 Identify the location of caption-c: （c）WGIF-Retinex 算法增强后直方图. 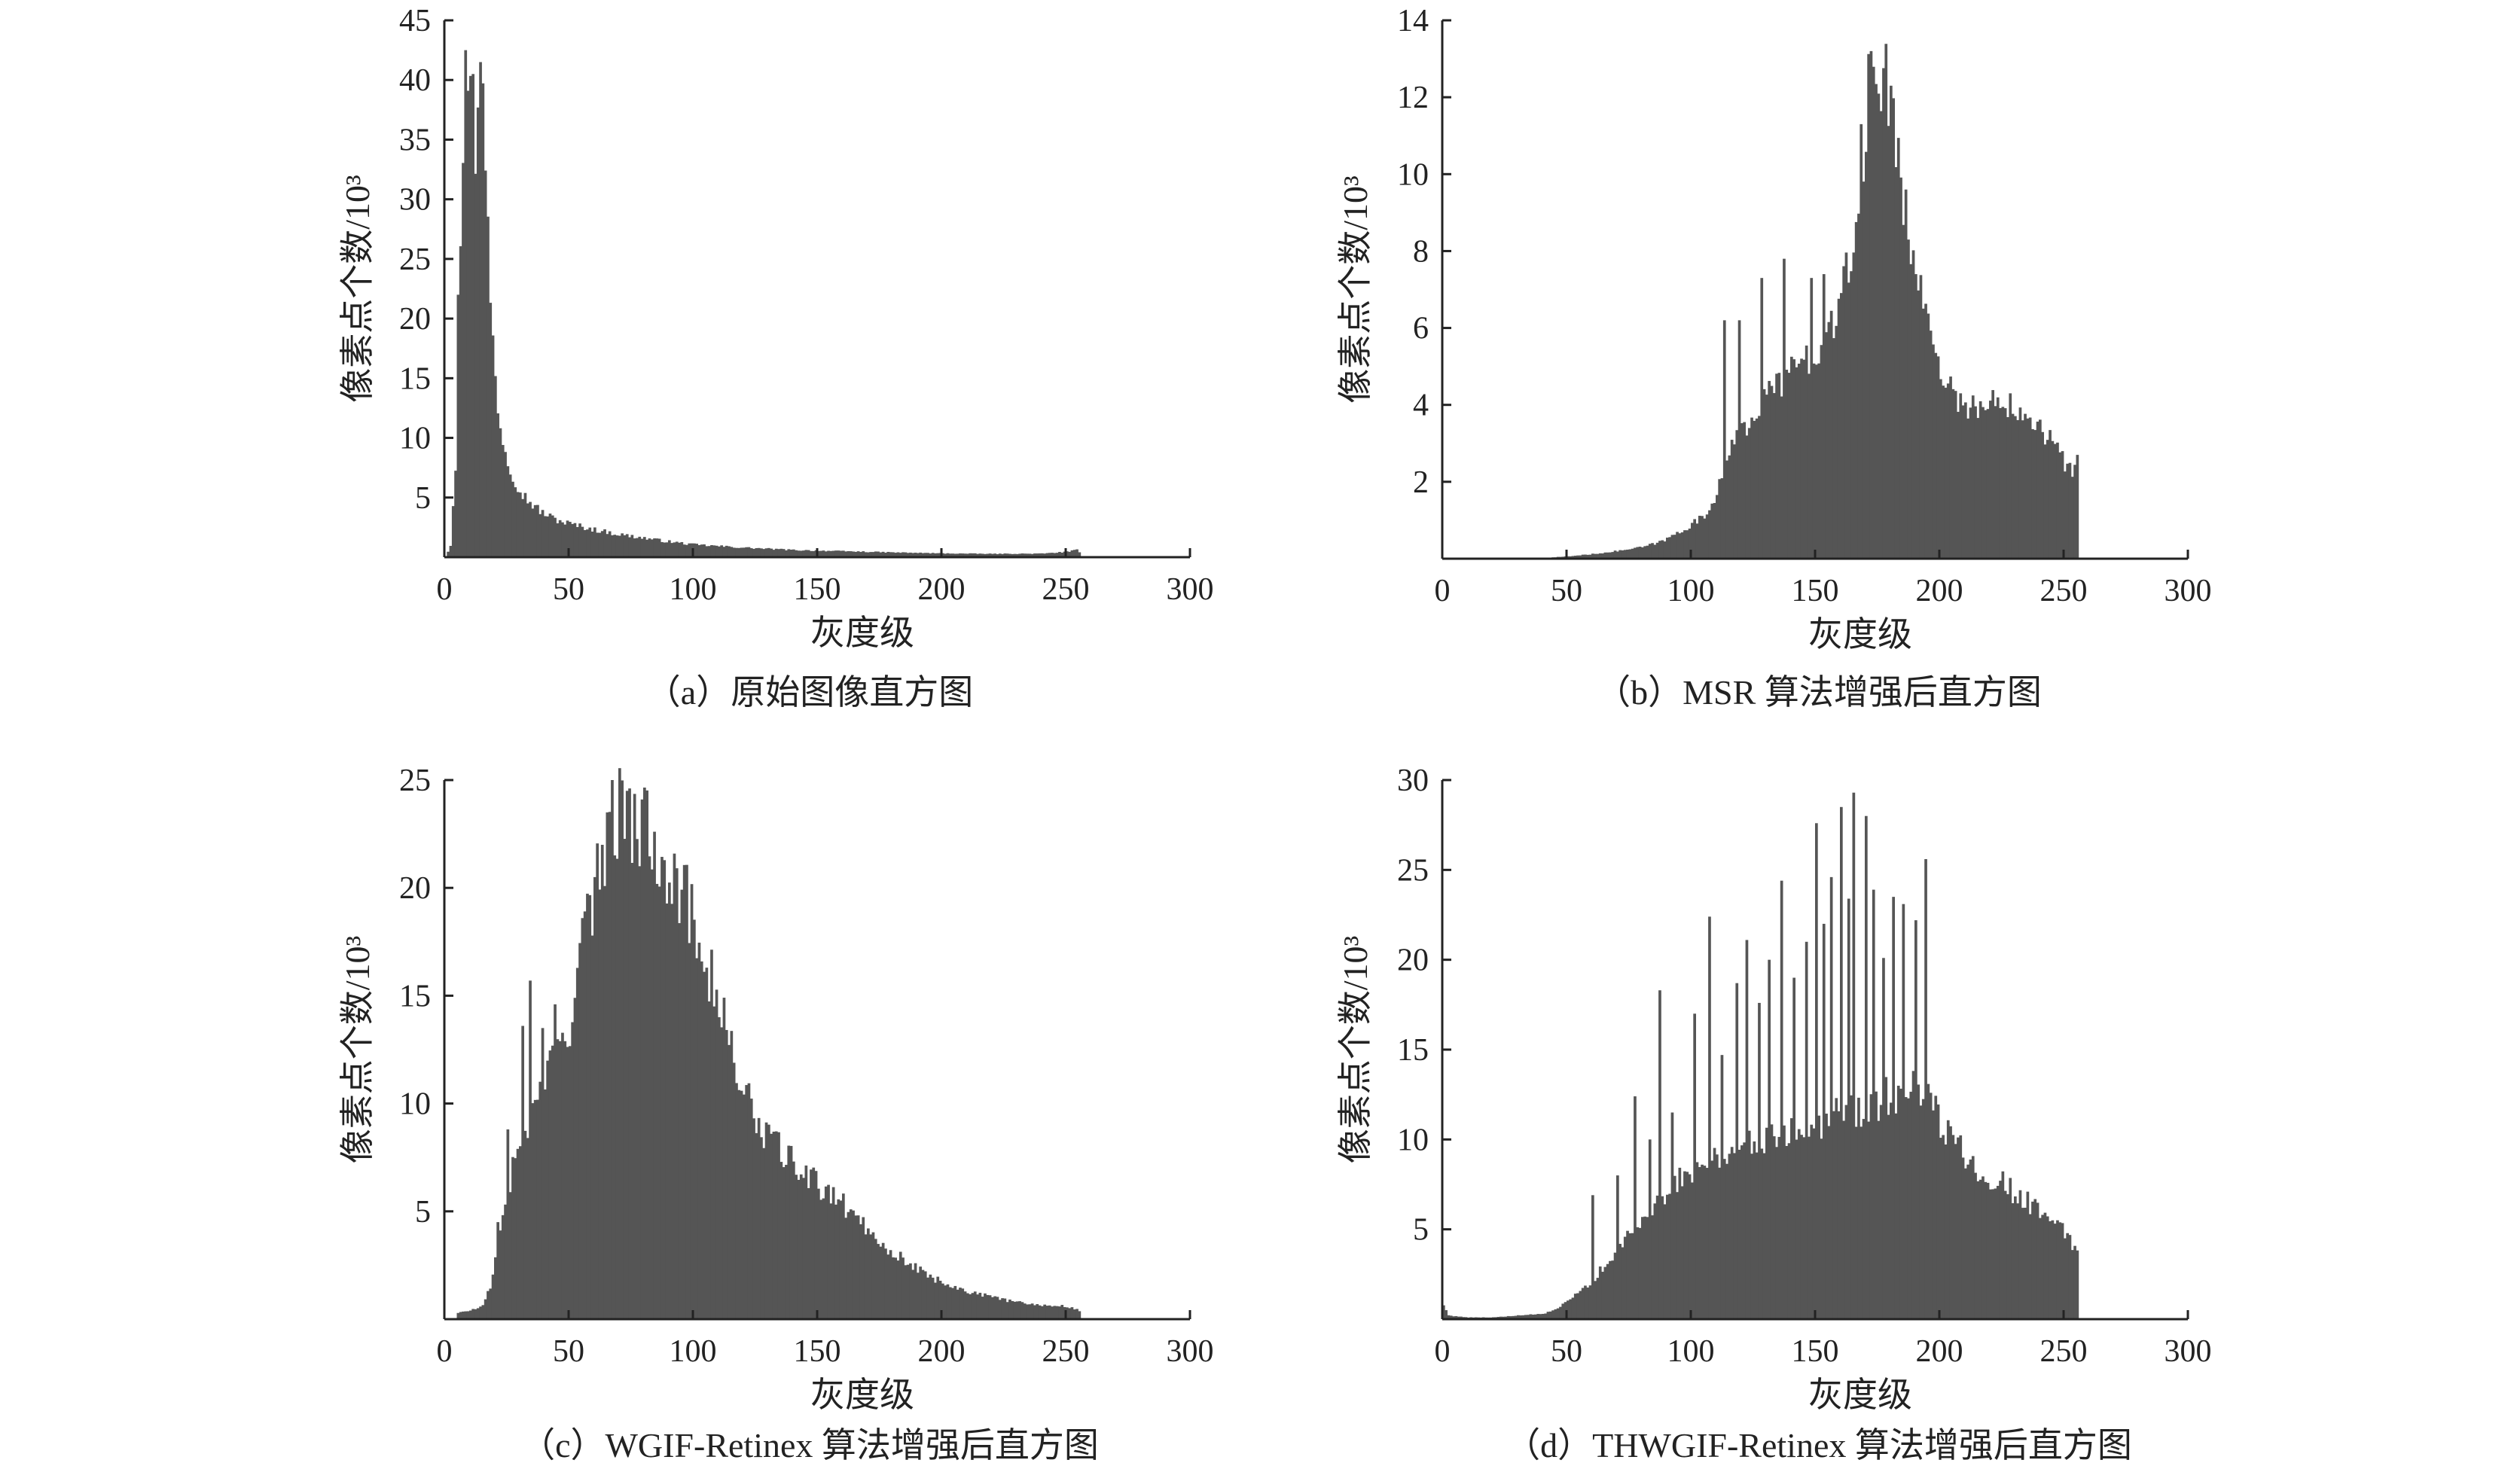
(809, 1445).